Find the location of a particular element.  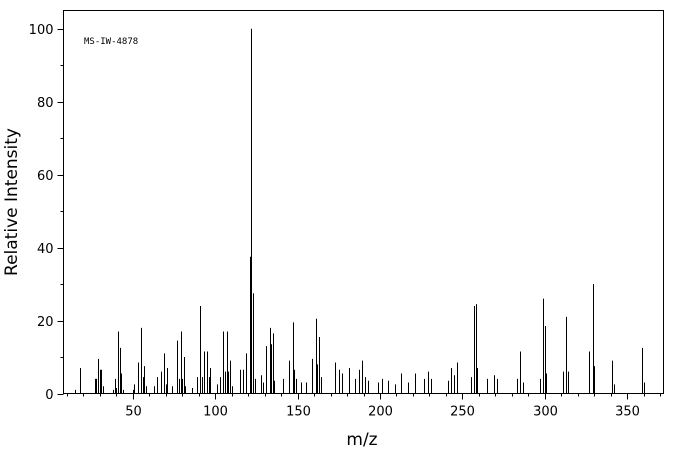

x-tick-label: 300 is located at coordinates (545, 412).